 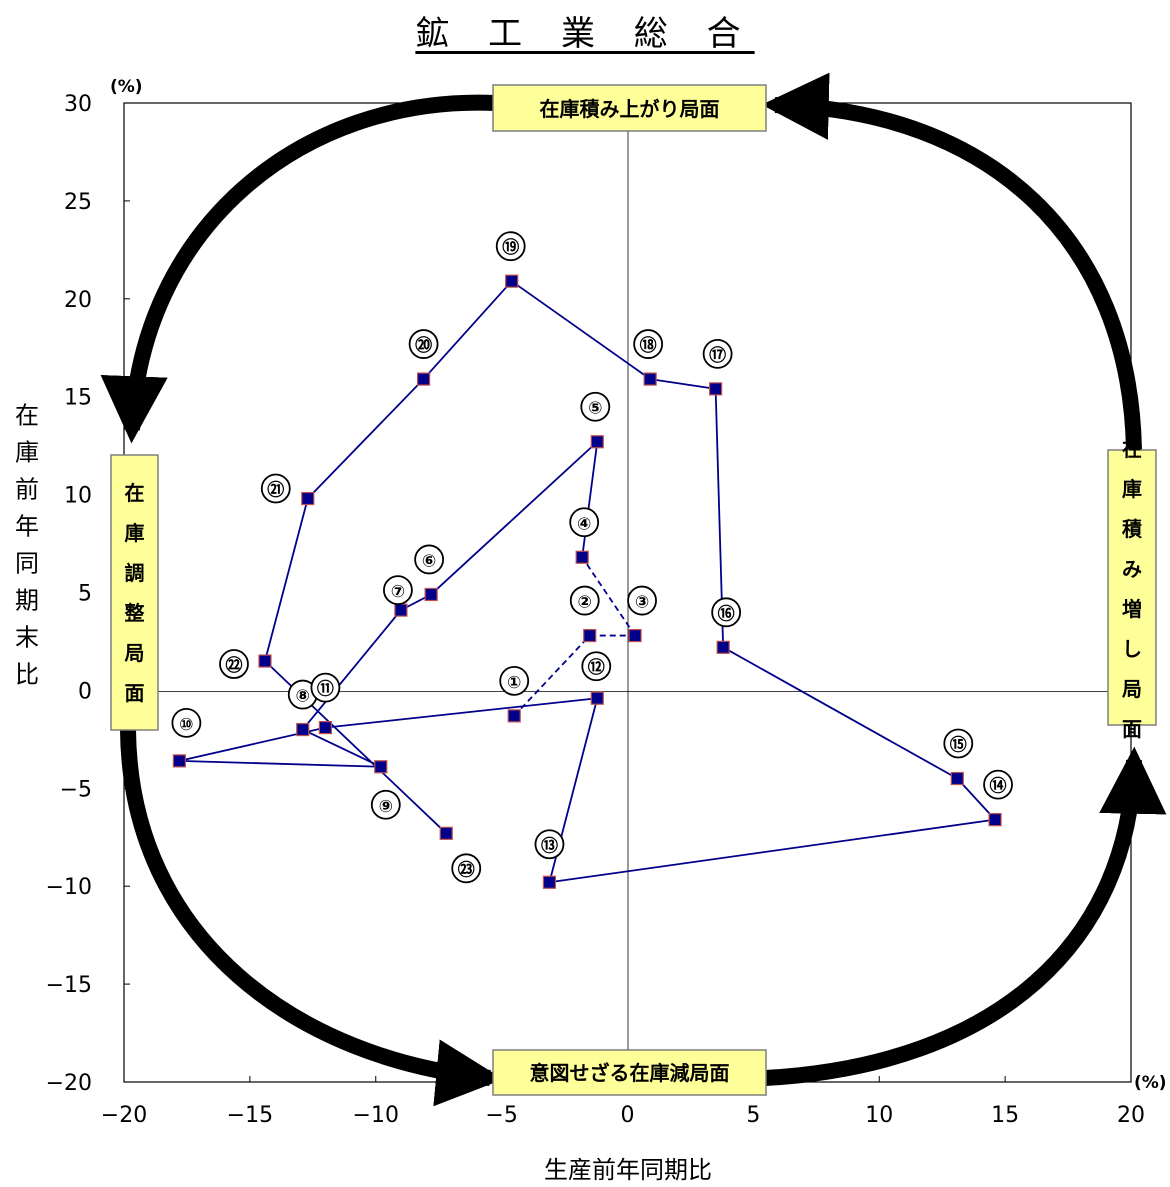 What do you see at coordinates (514, 683) in the screenshot?
I see `point-label: ①` at bounding box center [514, 683].